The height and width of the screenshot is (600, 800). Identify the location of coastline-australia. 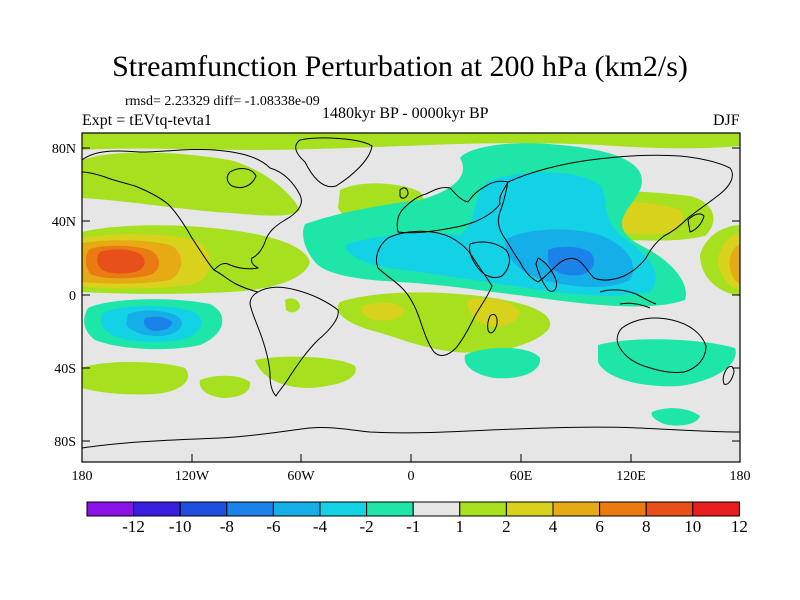
(661, 345).